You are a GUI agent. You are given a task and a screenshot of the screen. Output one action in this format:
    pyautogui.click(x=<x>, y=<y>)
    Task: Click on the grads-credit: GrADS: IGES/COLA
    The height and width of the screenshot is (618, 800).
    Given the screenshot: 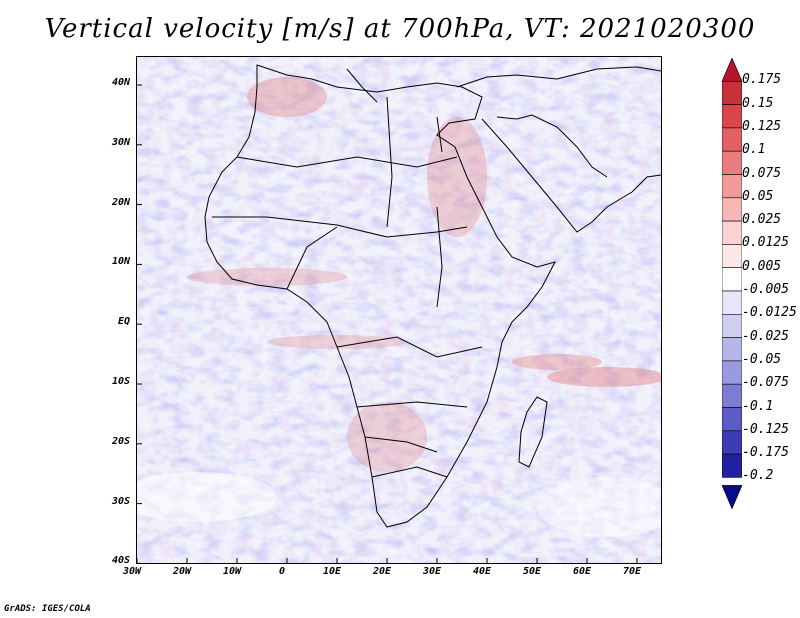 What is the action you would take?
    pyautogui.click(x=47, y=609)
    